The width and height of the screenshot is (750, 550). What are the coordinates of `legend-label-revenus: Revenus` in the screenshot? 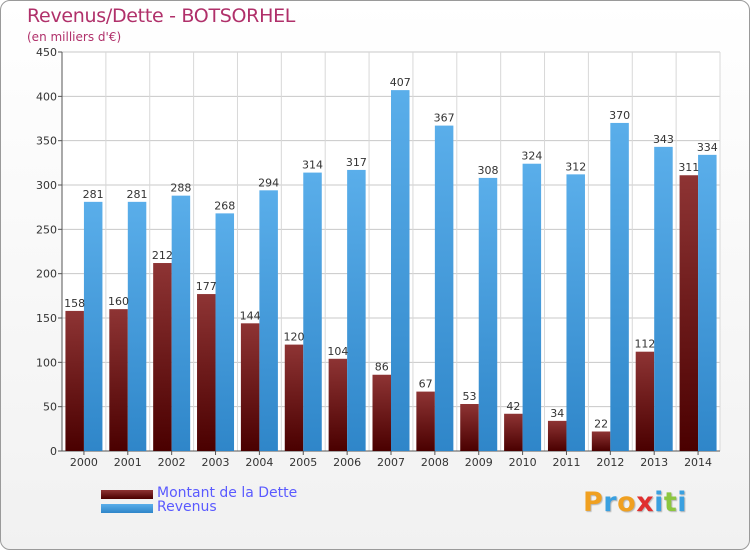 It's located at (187, 507).